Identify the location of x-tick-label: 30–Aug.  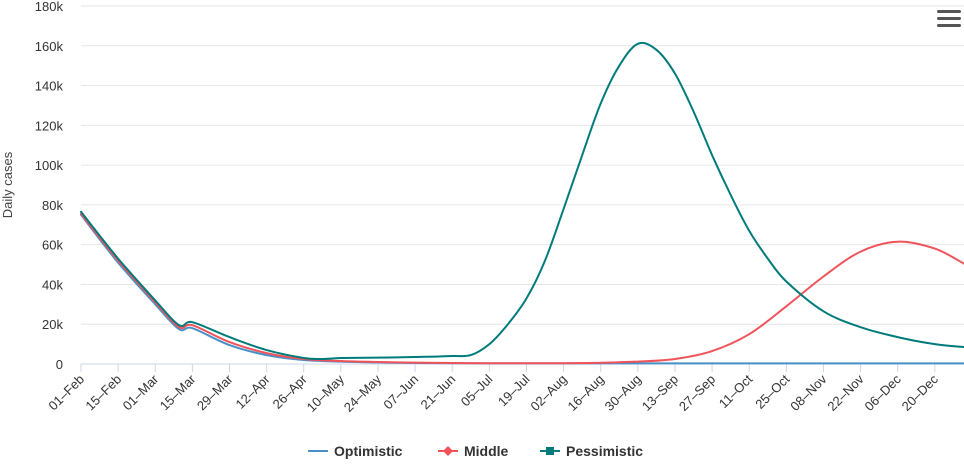
(623, 393).